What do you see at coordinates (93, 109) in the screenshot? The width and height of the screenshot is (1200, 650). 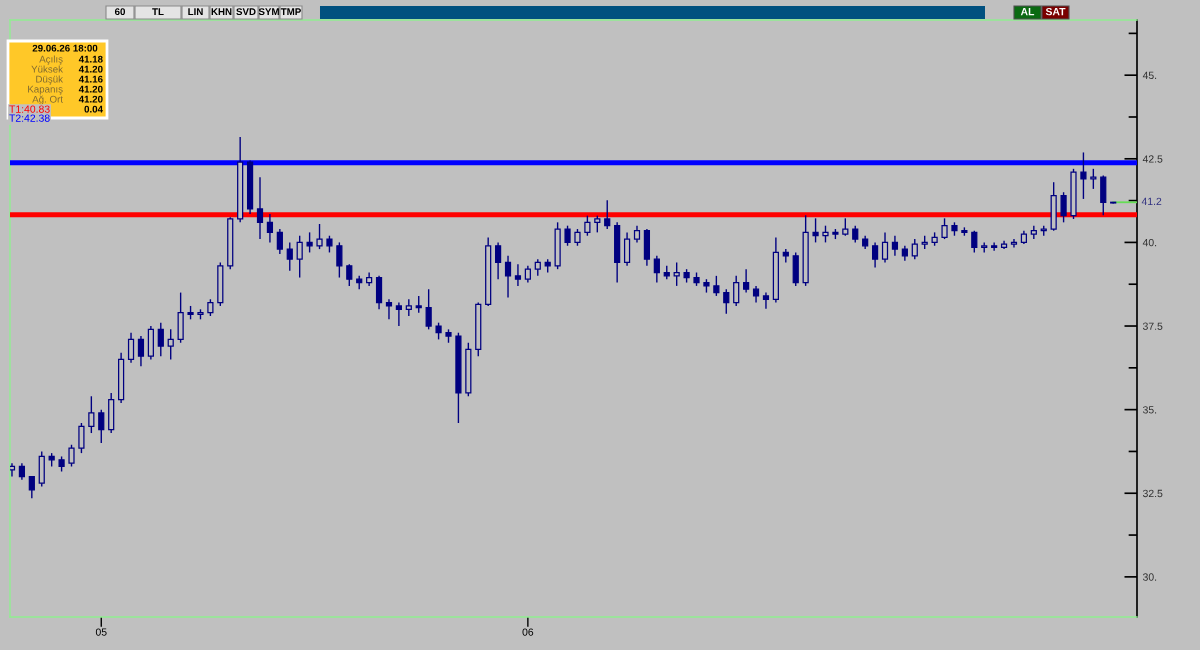 I see `annotation: 0.04` at bounding box center [93, 109].